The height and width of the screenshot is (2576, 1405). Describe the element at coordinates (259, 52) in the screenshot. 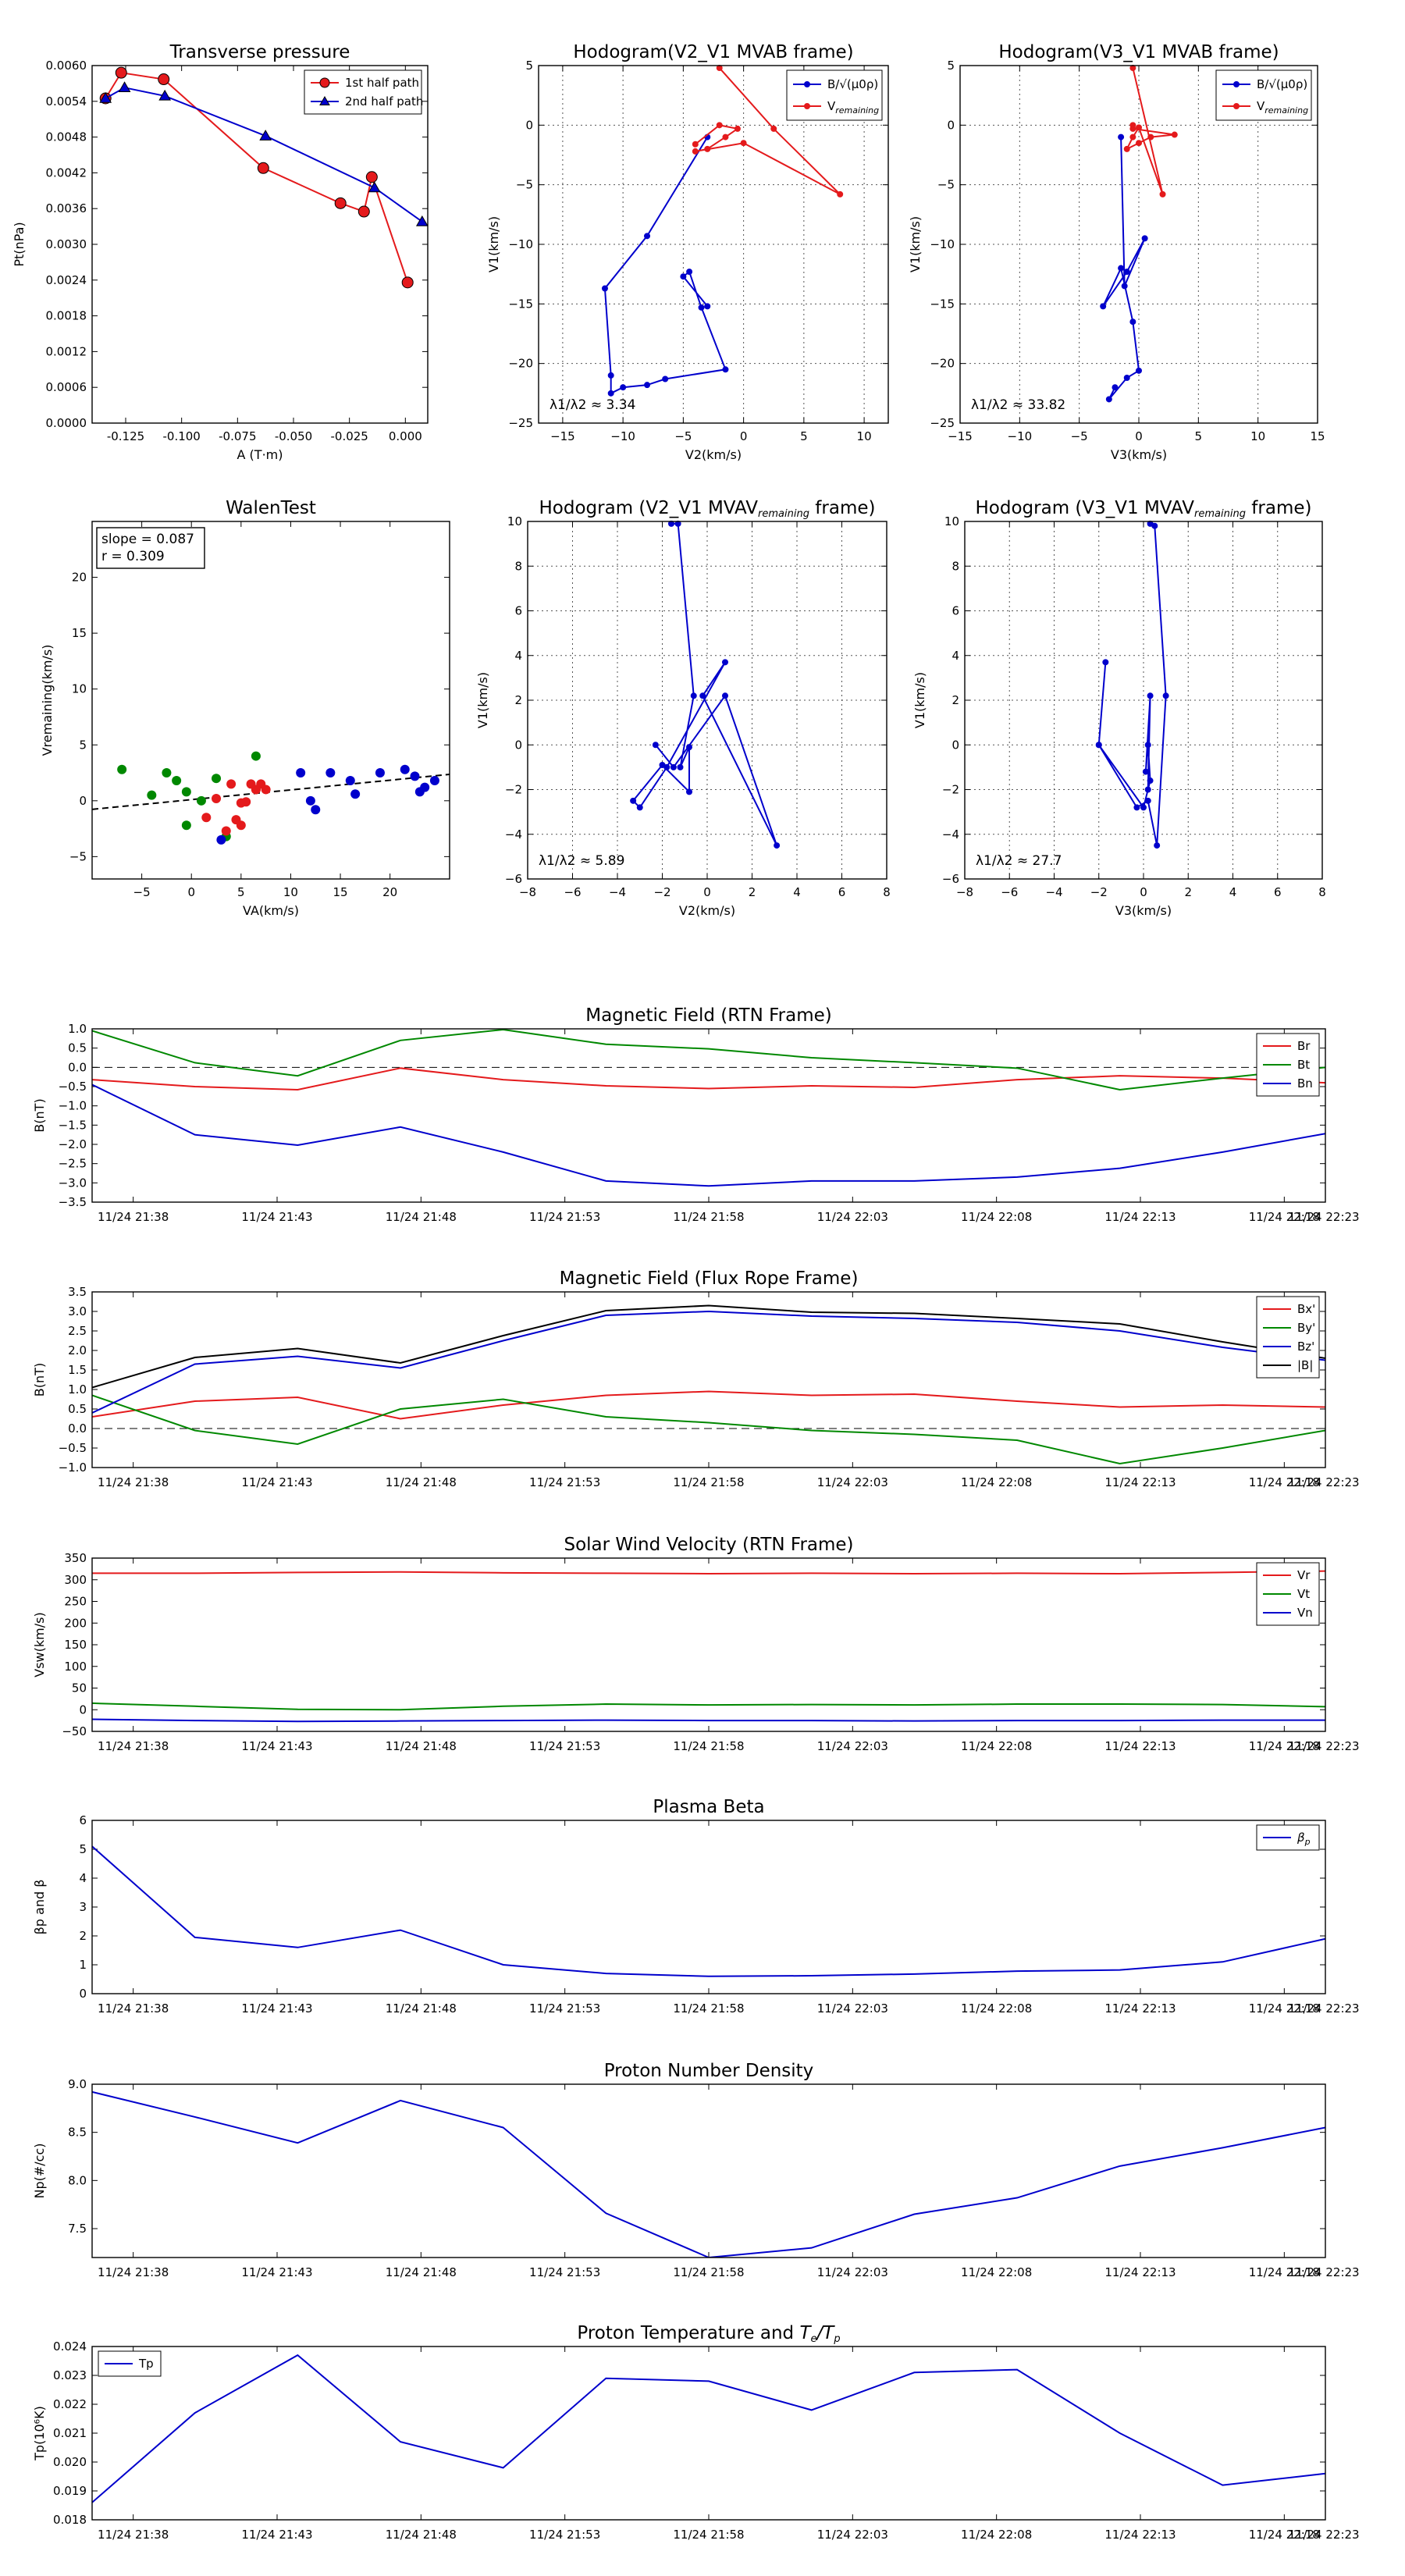

I see `tp-title: Transverse pressure` at that location.